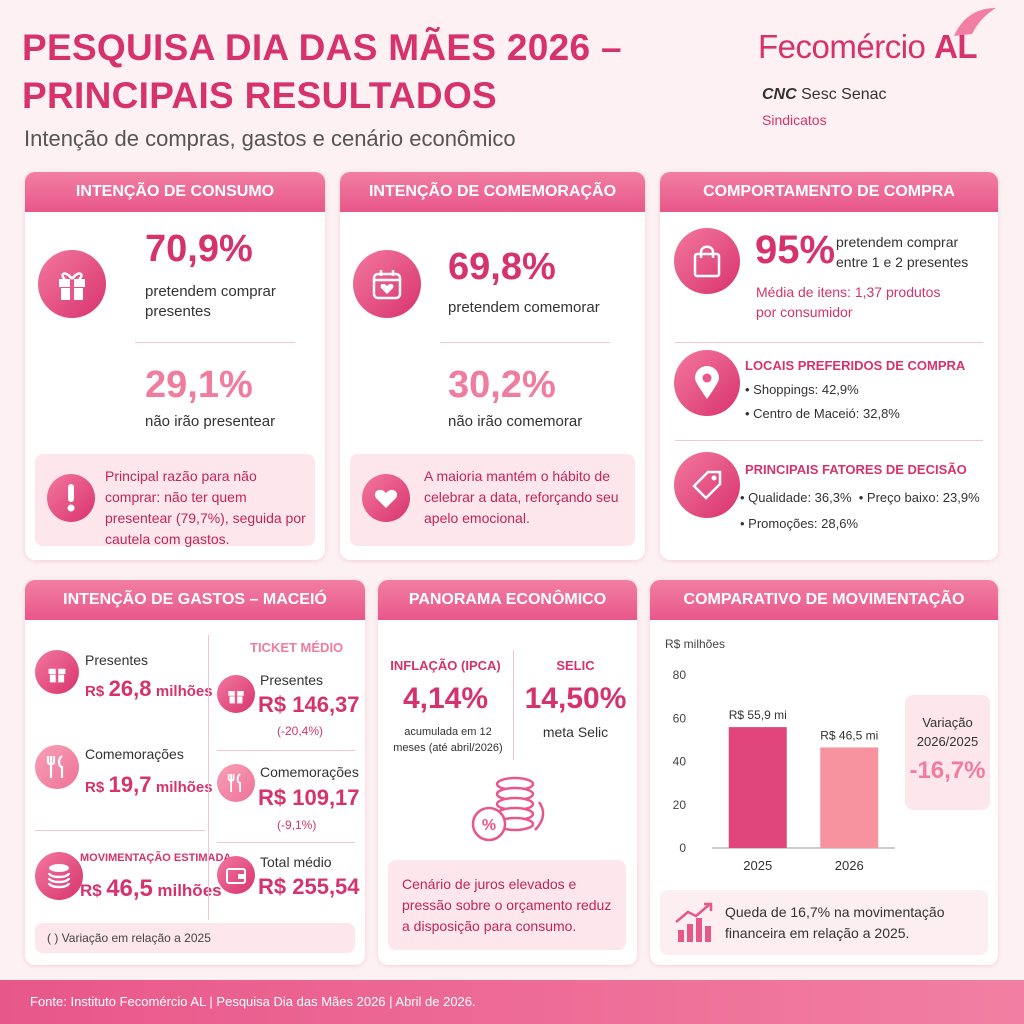  I want to click on value-label: R$ 46,5 mi, so click(849, 735).